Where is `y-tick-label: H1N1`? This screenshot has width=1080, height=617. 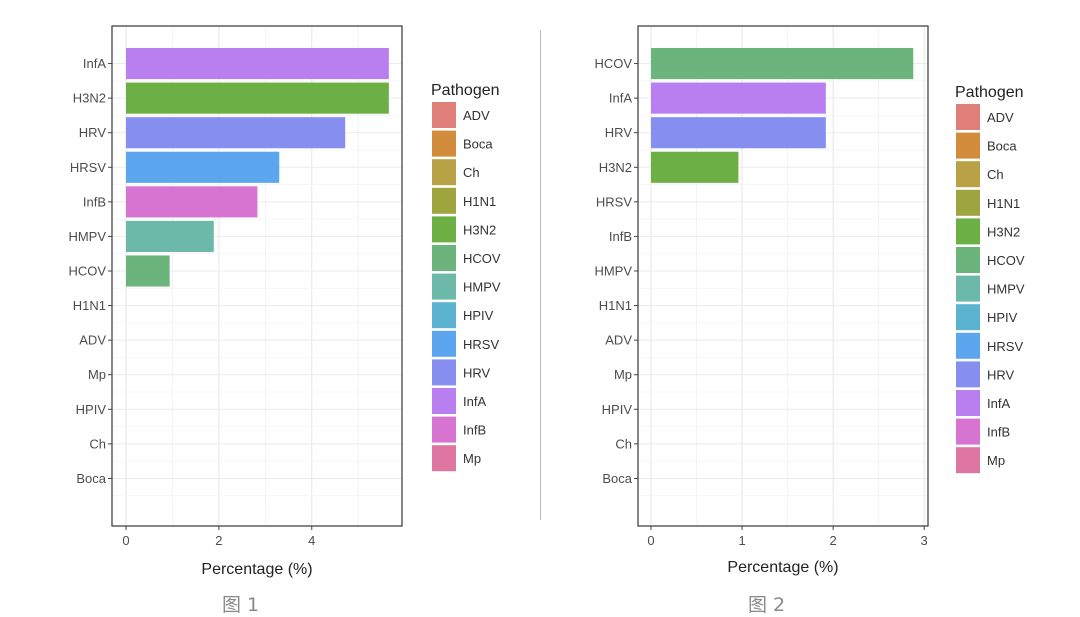
y-tick-label: H1N1 is located at coordinates (89, 305).